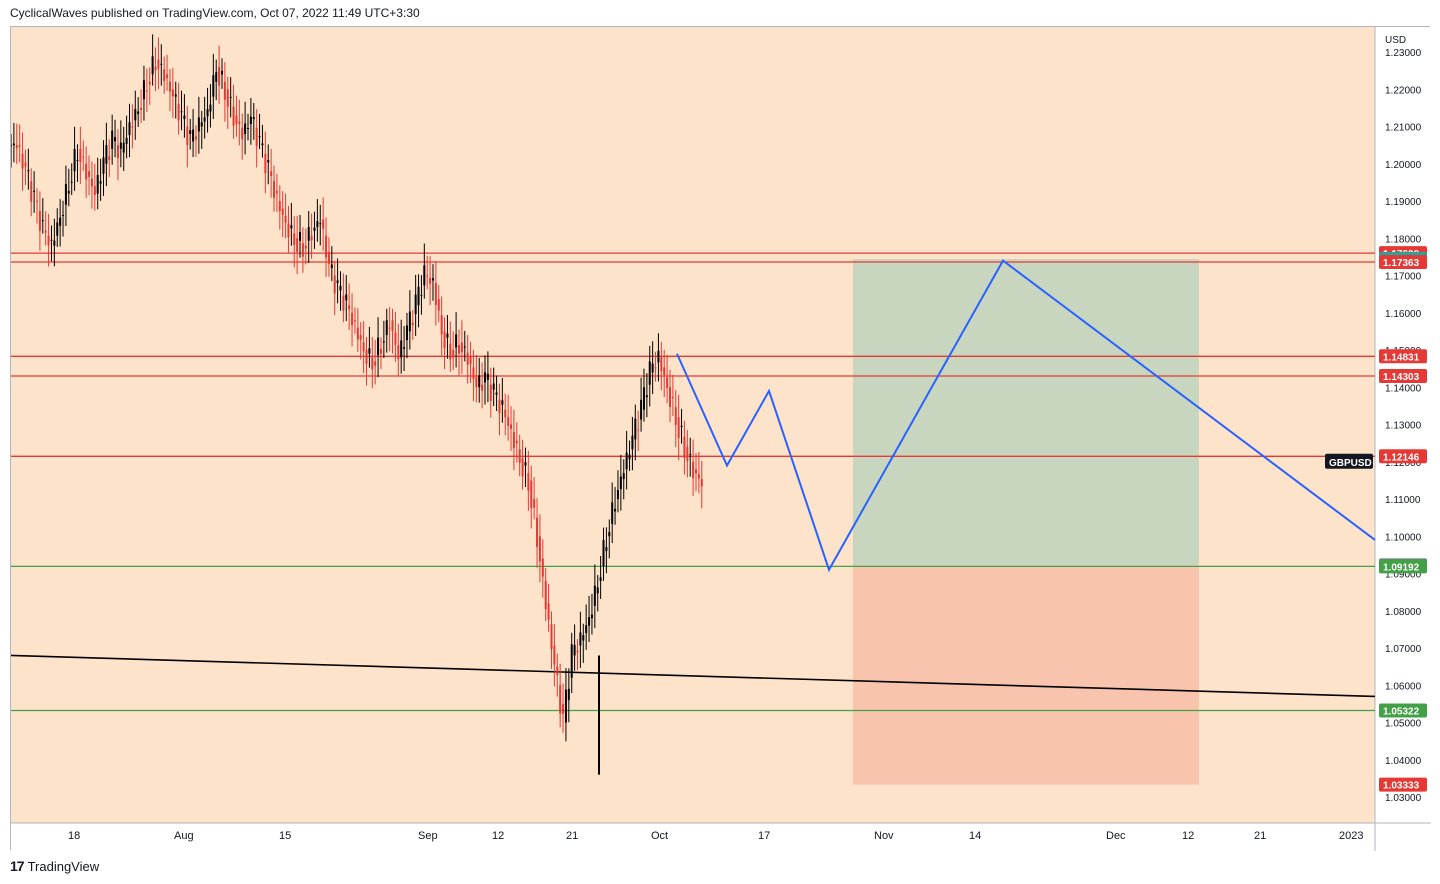  What do you see at coordinates (1403, 239) in the screenshot?
I see `y-tick-label: 1.18000` at bounding box center [1403, 239].